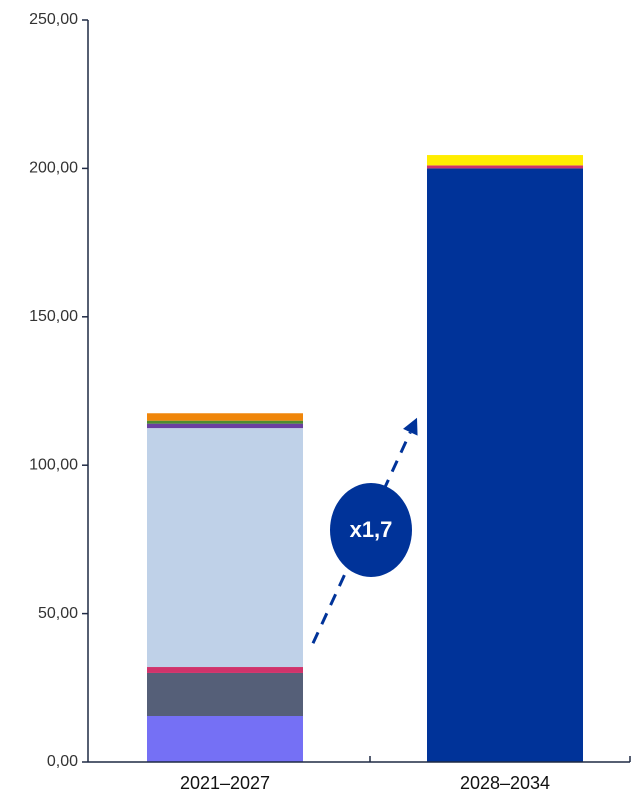 The width and height of the screenshot is (642, 800). I want to click on y-tick-label: 200,00, so click(53, 168).